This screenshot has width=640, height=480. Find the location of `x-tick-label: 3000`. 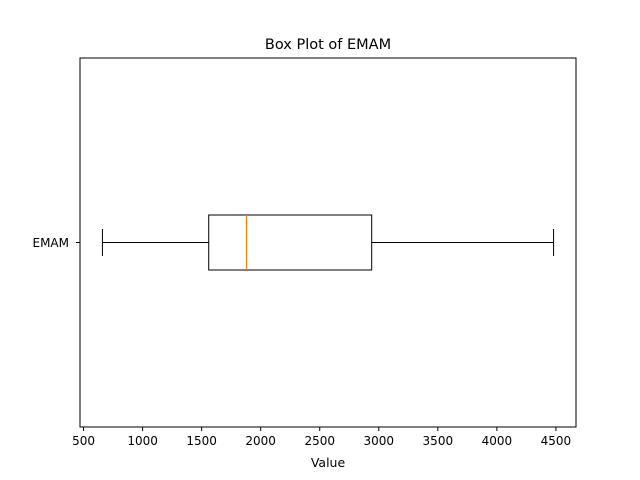

x-tick-label: 3000 is located at coordinates (379, 441).